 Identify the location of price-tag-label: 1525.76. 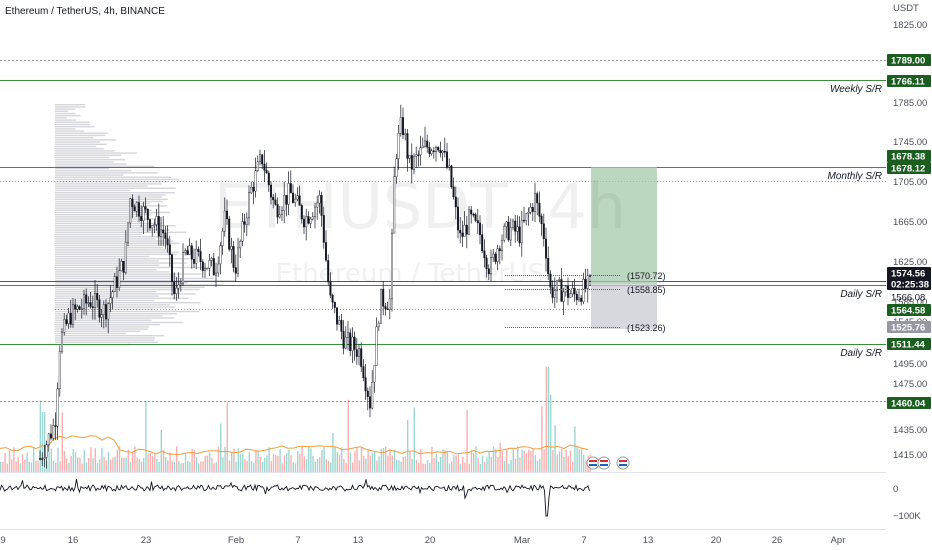
(908, 328).